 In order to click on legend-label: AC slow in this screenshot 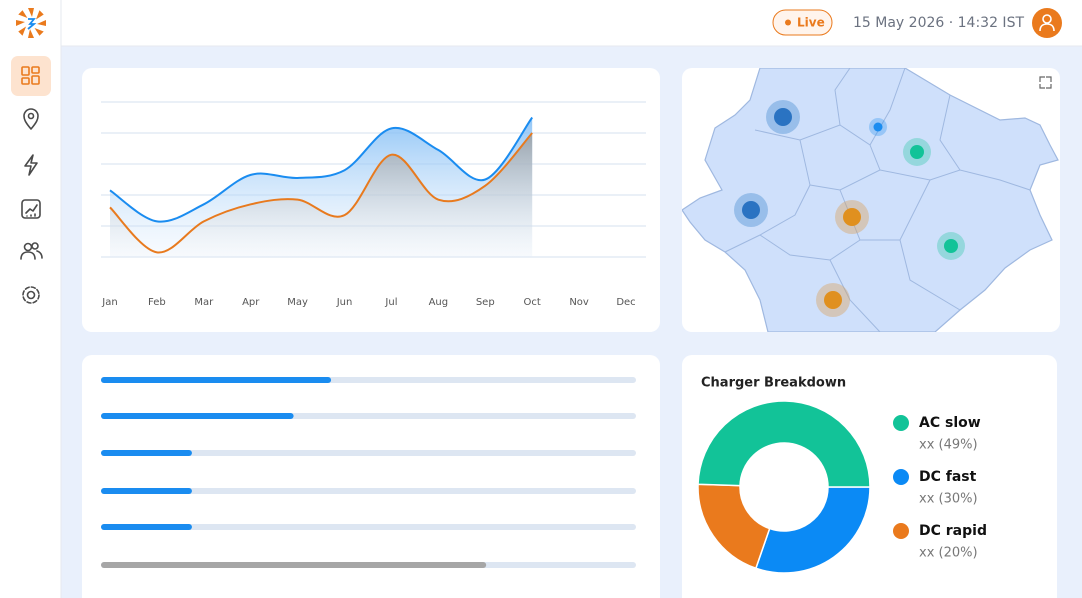, I will do `click(950, 423)`.